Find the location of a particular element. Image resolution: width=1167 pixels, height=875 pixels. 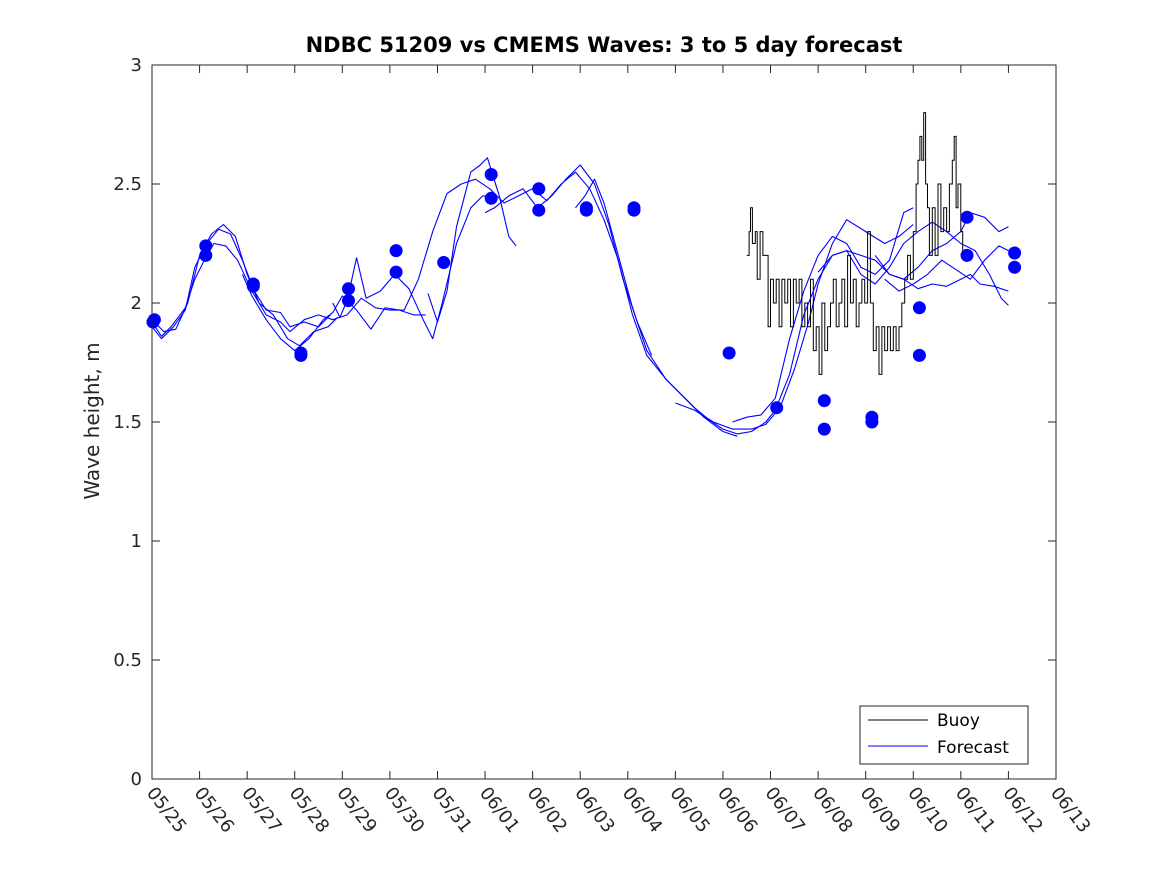

legend-label-buoy: Buoy is located at coordinates (958, 721).